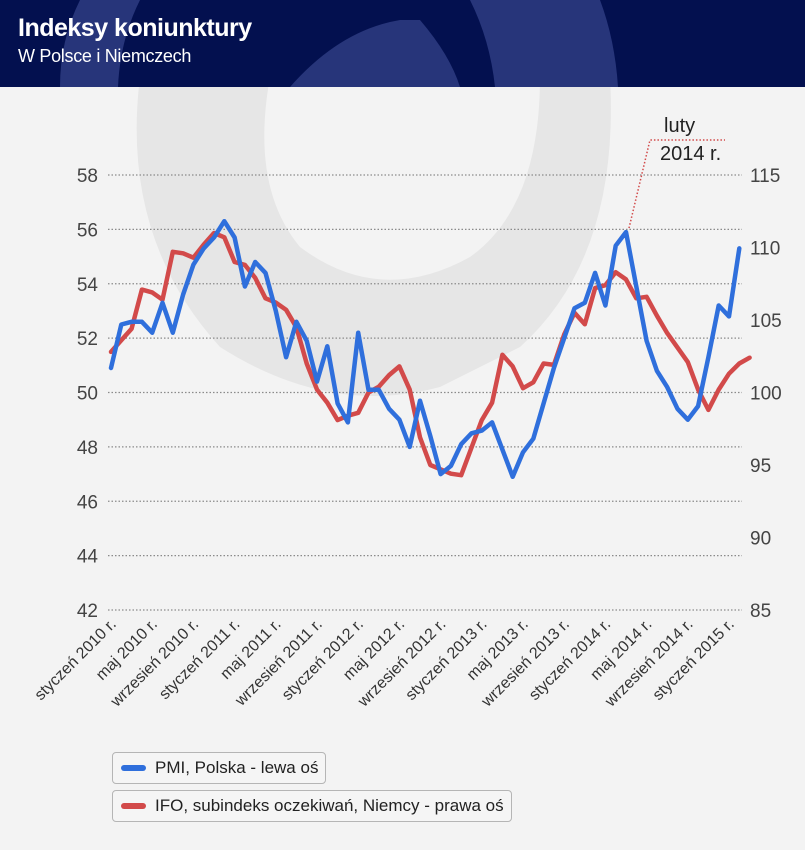 Image resolution: width=805 pixels, height=850 pixels. I want to click on y-axis-right: 85 90 95 100 105 110 115, so click(766, 394).